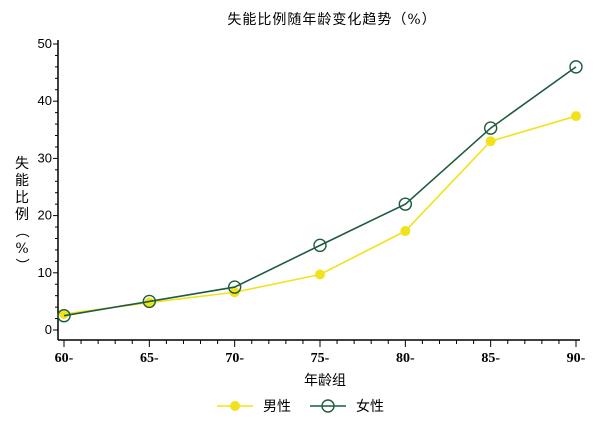 This screenshot has width=600, height=424. What do you see at coordinates (22, 181) in the screenshot?
I see `y-axis-title-char: 能` at bounding box center [22, 181].